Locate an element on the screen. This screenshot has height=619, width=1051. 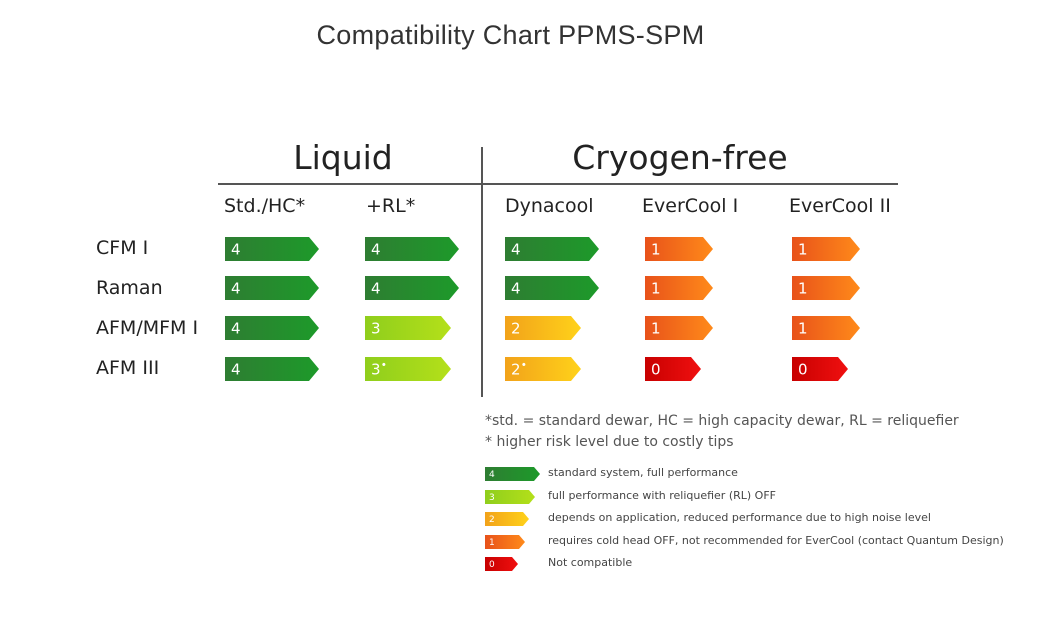
cell-r2-c5-value: 1 is located at coordinates (803, 288).